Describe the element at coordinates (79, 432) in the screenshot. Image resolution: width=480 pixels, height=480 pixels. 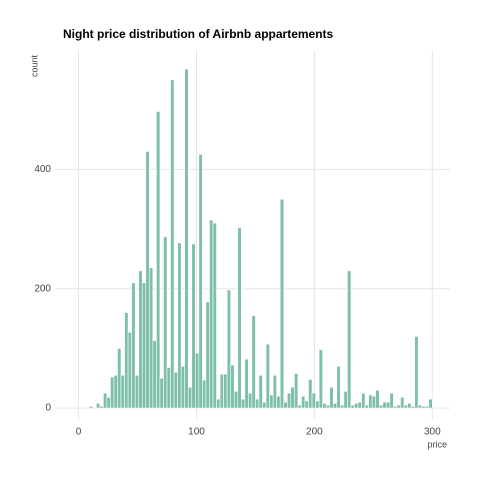
I see `x-tick-label: 0` at that location.